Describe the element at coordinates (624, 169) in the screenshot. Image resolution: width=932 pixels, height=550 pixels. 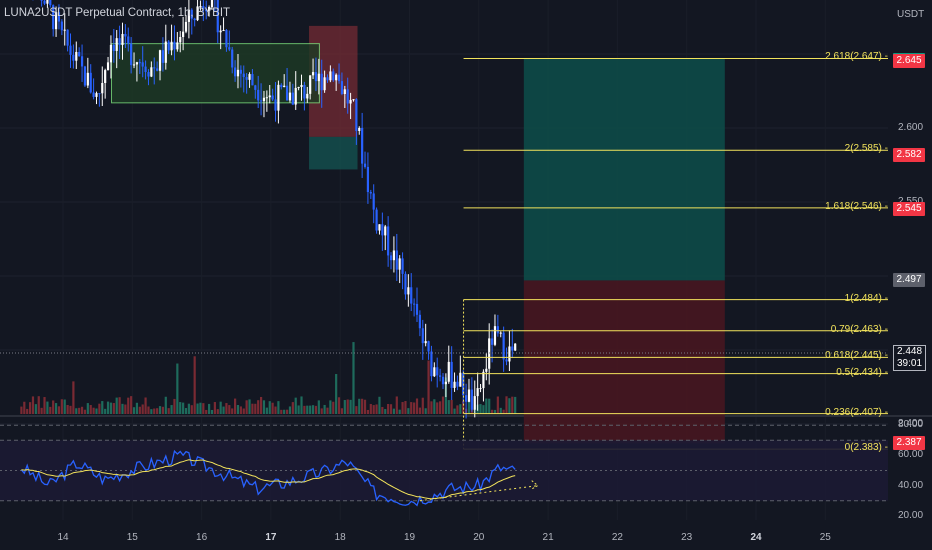
I see `take-profit-zone` at that location.